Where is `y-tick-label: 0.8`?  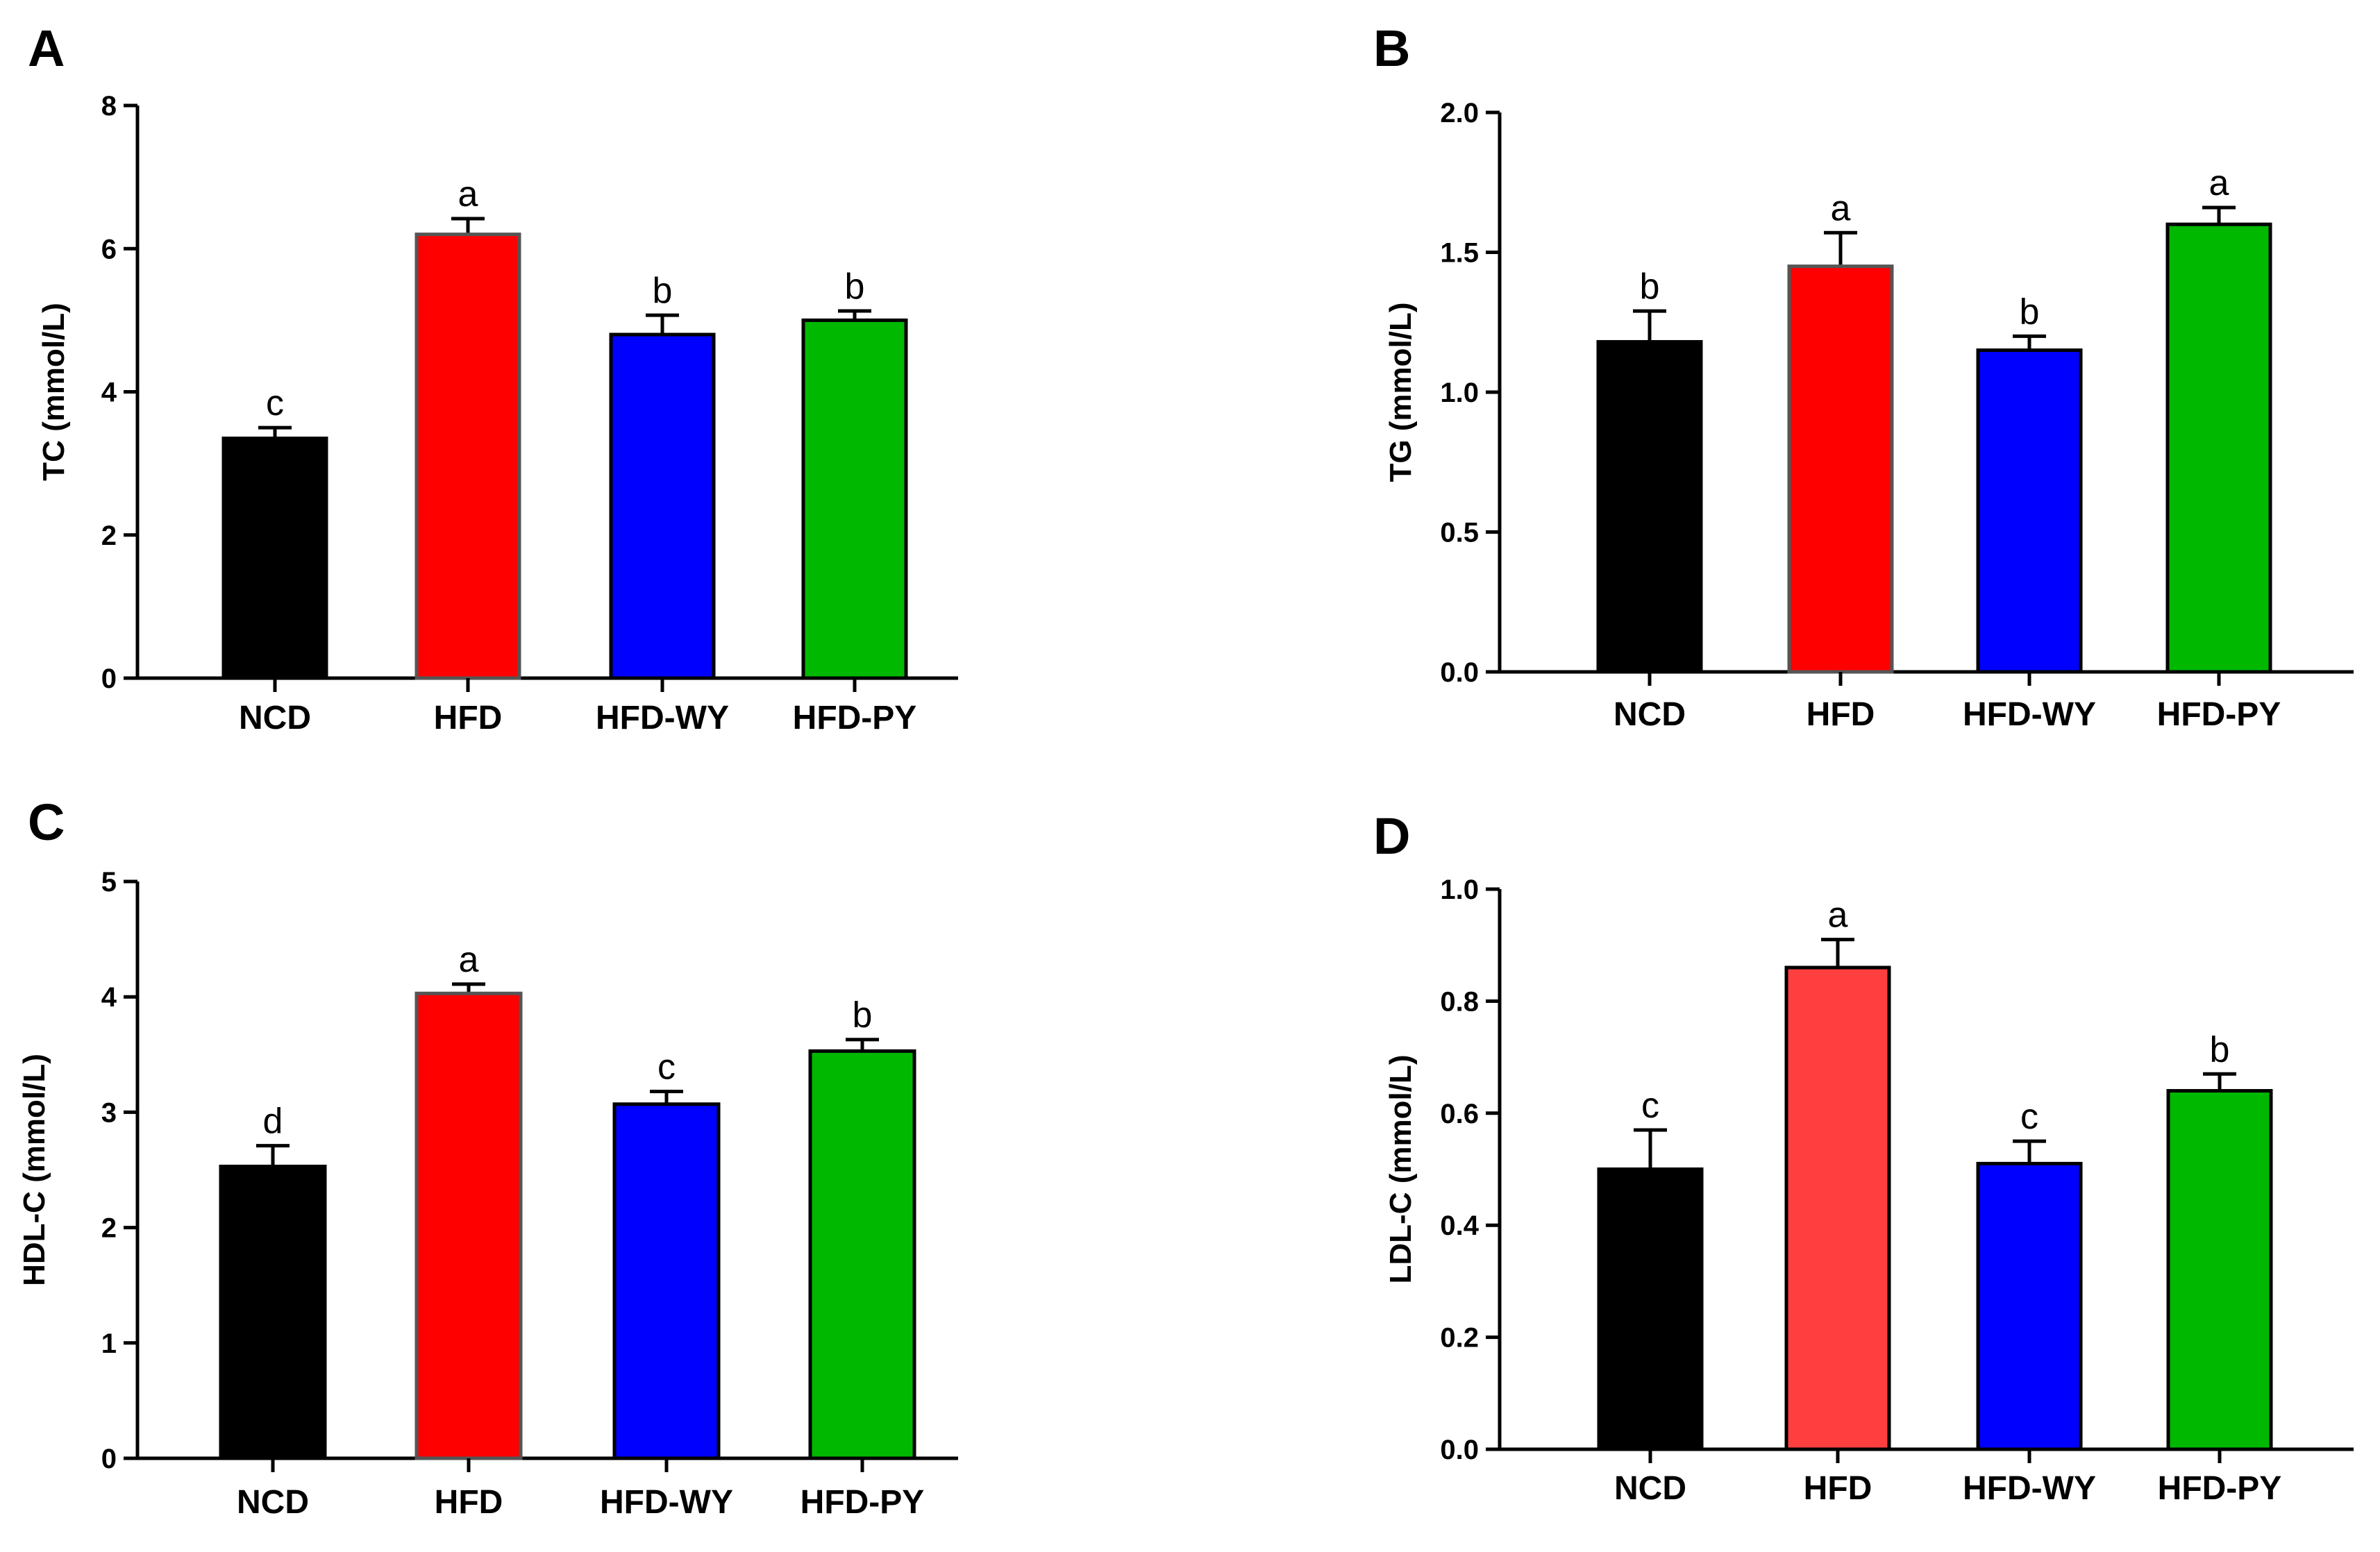
y-tick-label: 0.8 is located at coordinates (1459, 1001).